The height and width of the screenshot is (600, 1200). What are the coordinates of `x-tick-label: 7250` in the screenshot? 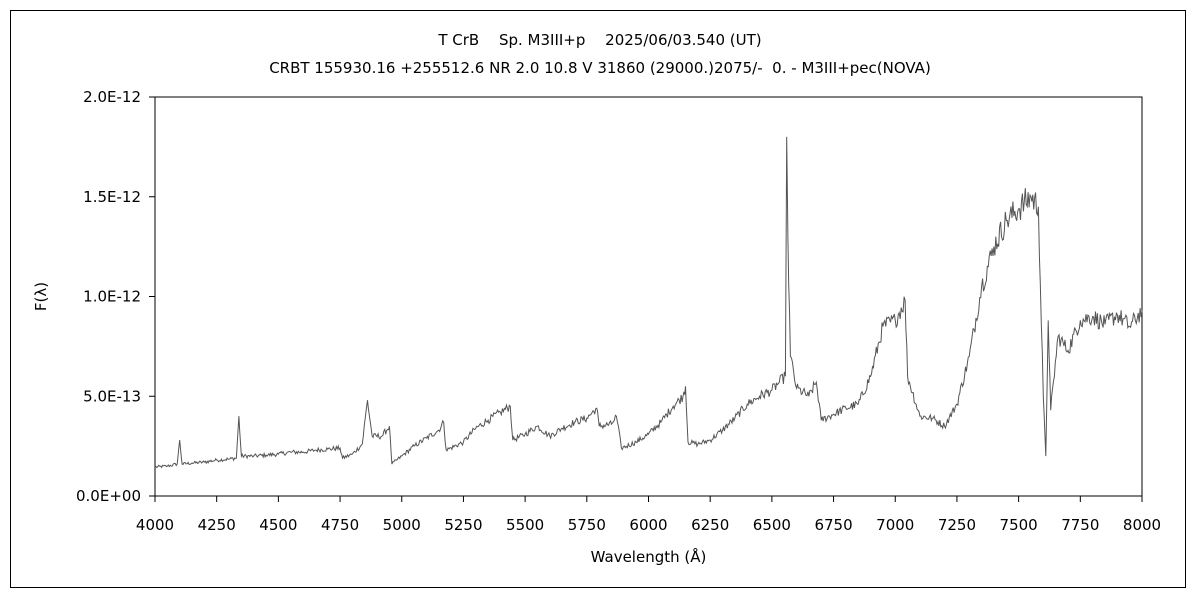 It's located at (957, 525).